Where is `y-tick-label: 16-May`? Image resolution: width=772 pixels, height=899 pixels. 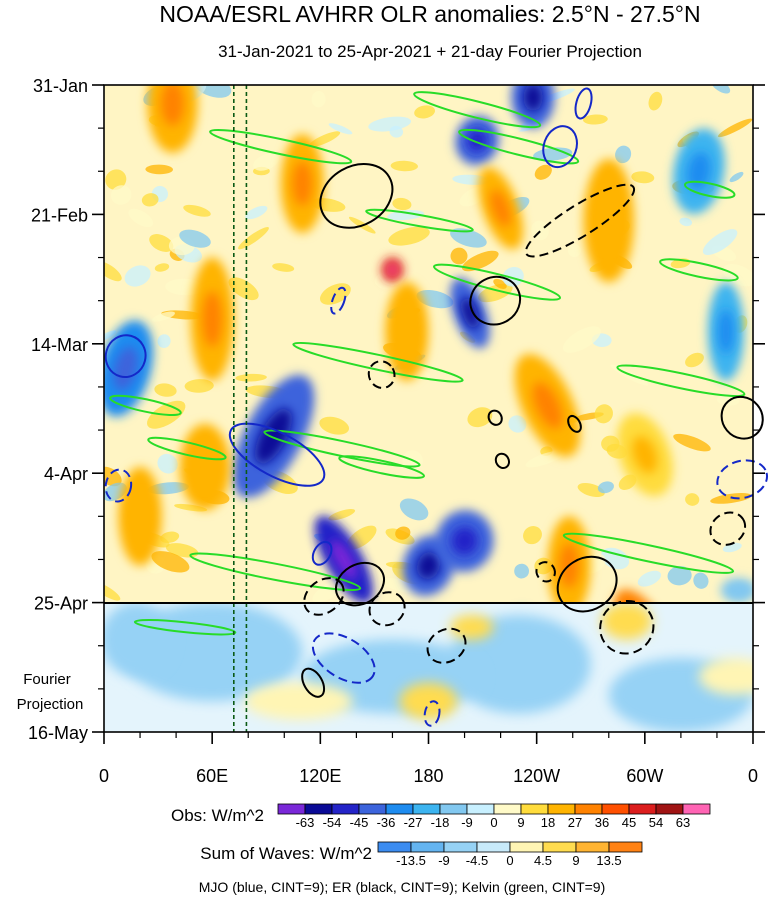 y-tick-label: 16-May is located at coordinates (58, 733).